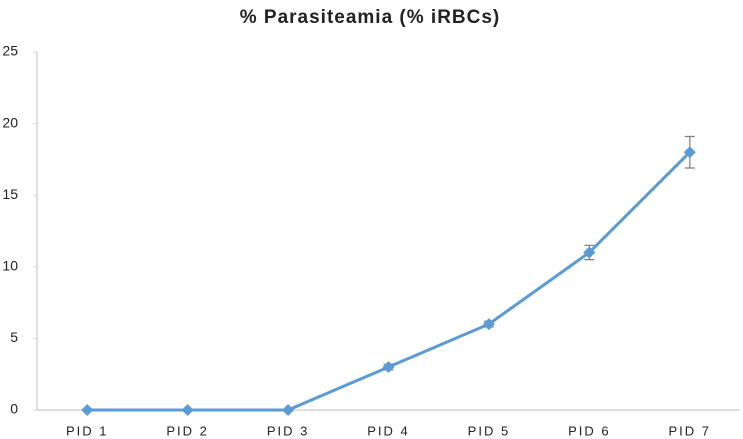 The width and height of the screenshot is (743, 439). Describe the element at coordinates (388, 430) in the screenshot. I see `x-tick-label: PID 4` at that location.